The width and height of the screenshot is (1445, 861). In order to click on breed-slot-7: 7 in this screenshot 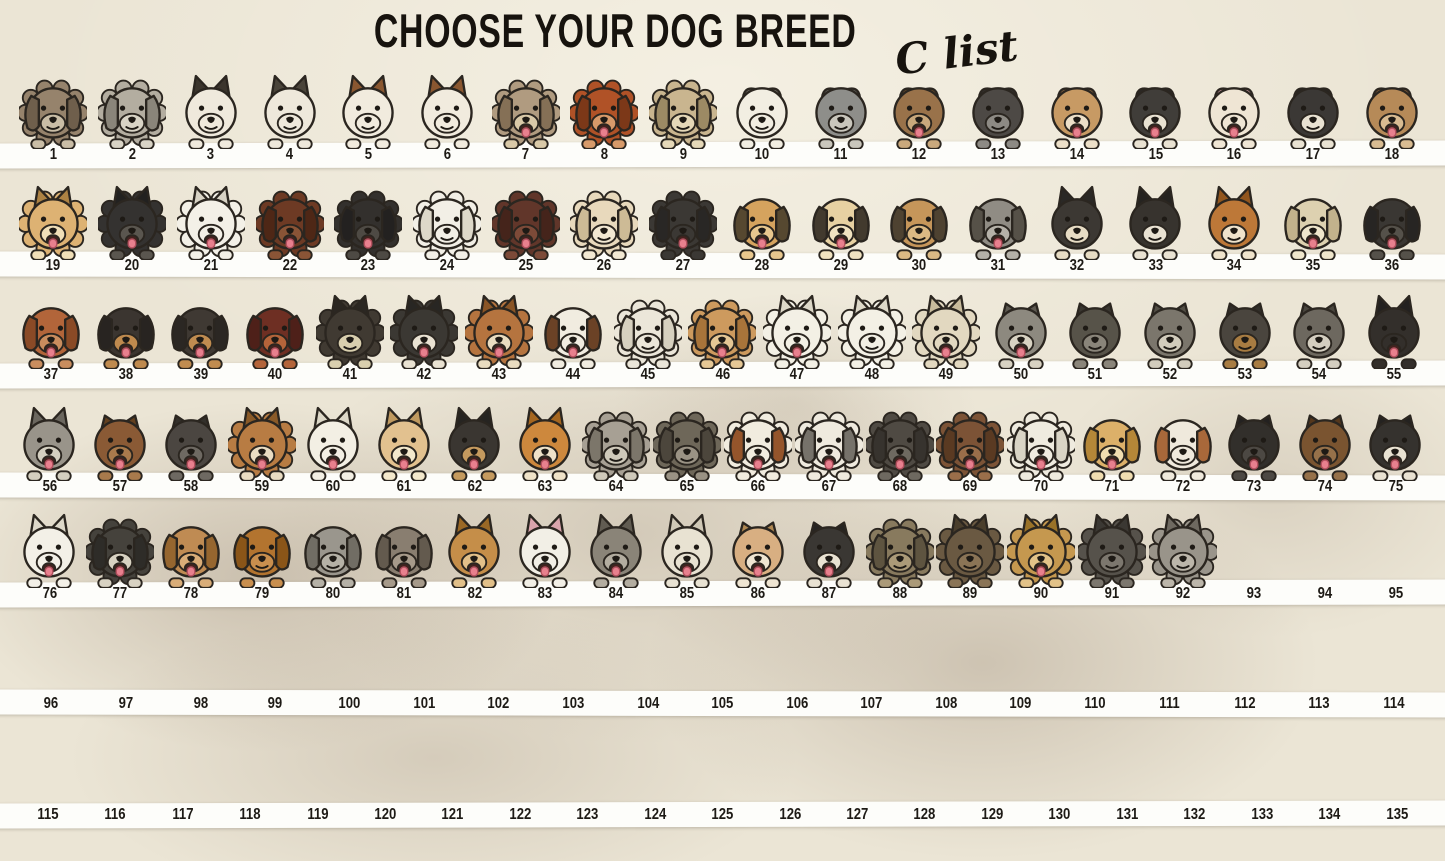, I will do `click(525, 113)`.